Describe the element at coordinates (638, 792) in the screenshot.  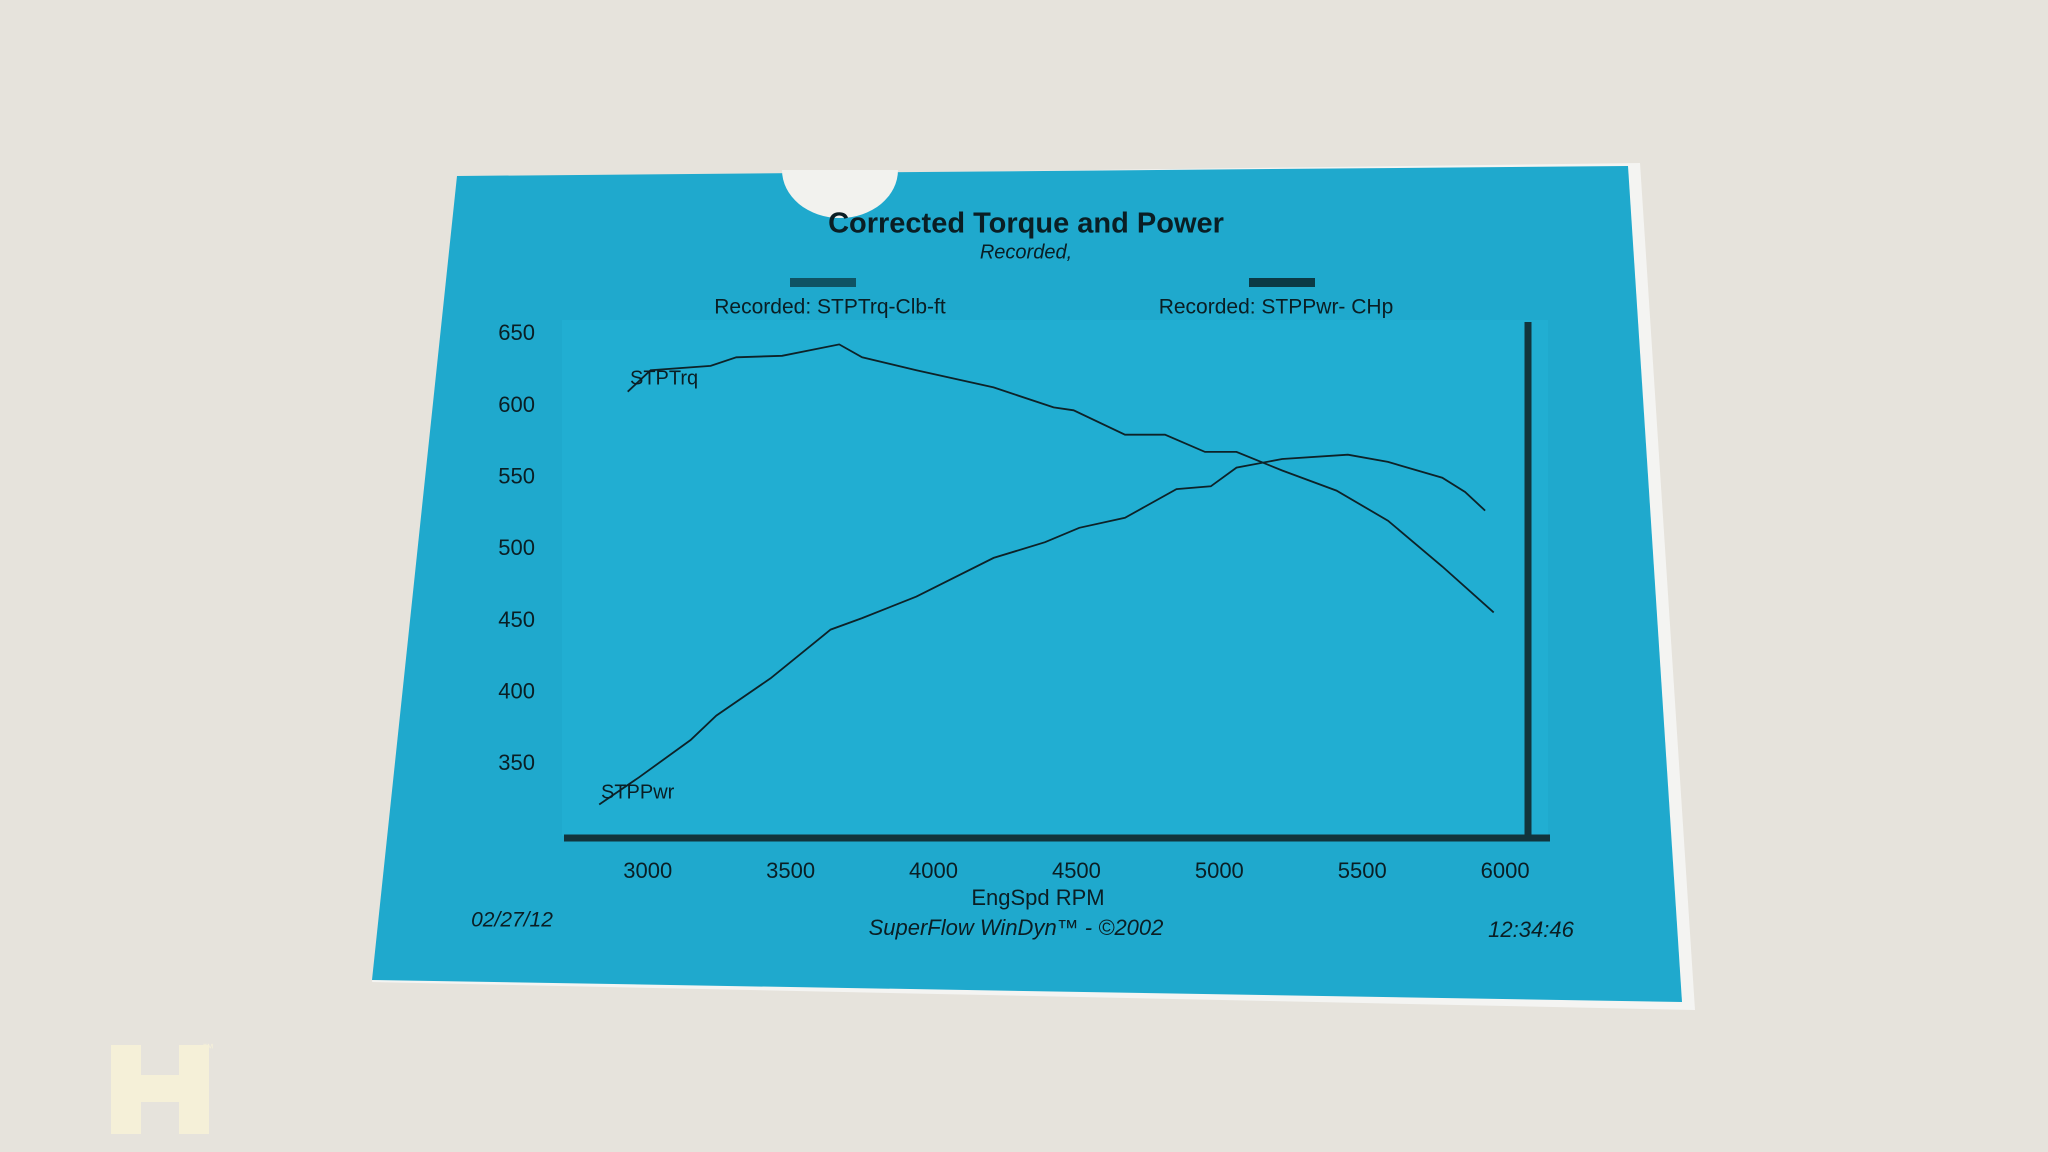
I see `series-label: STPPwr` at that location.